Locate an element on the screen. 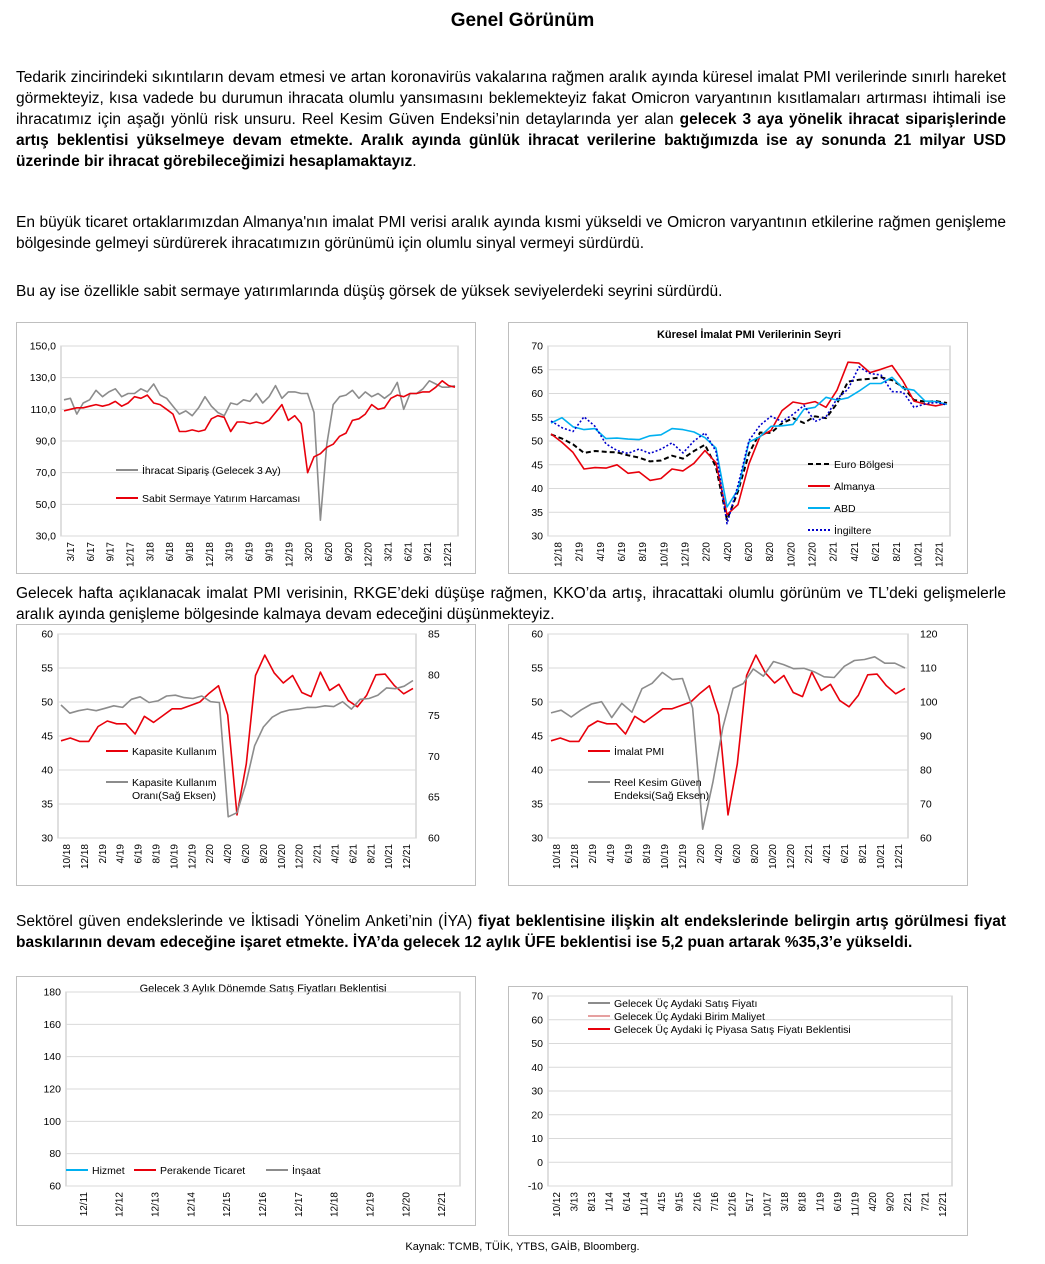 This screenshot has width=1045, height=1264. legend-label: Sabit Sermaye Yatırım Harcaması is located at coordinates (221, 499).